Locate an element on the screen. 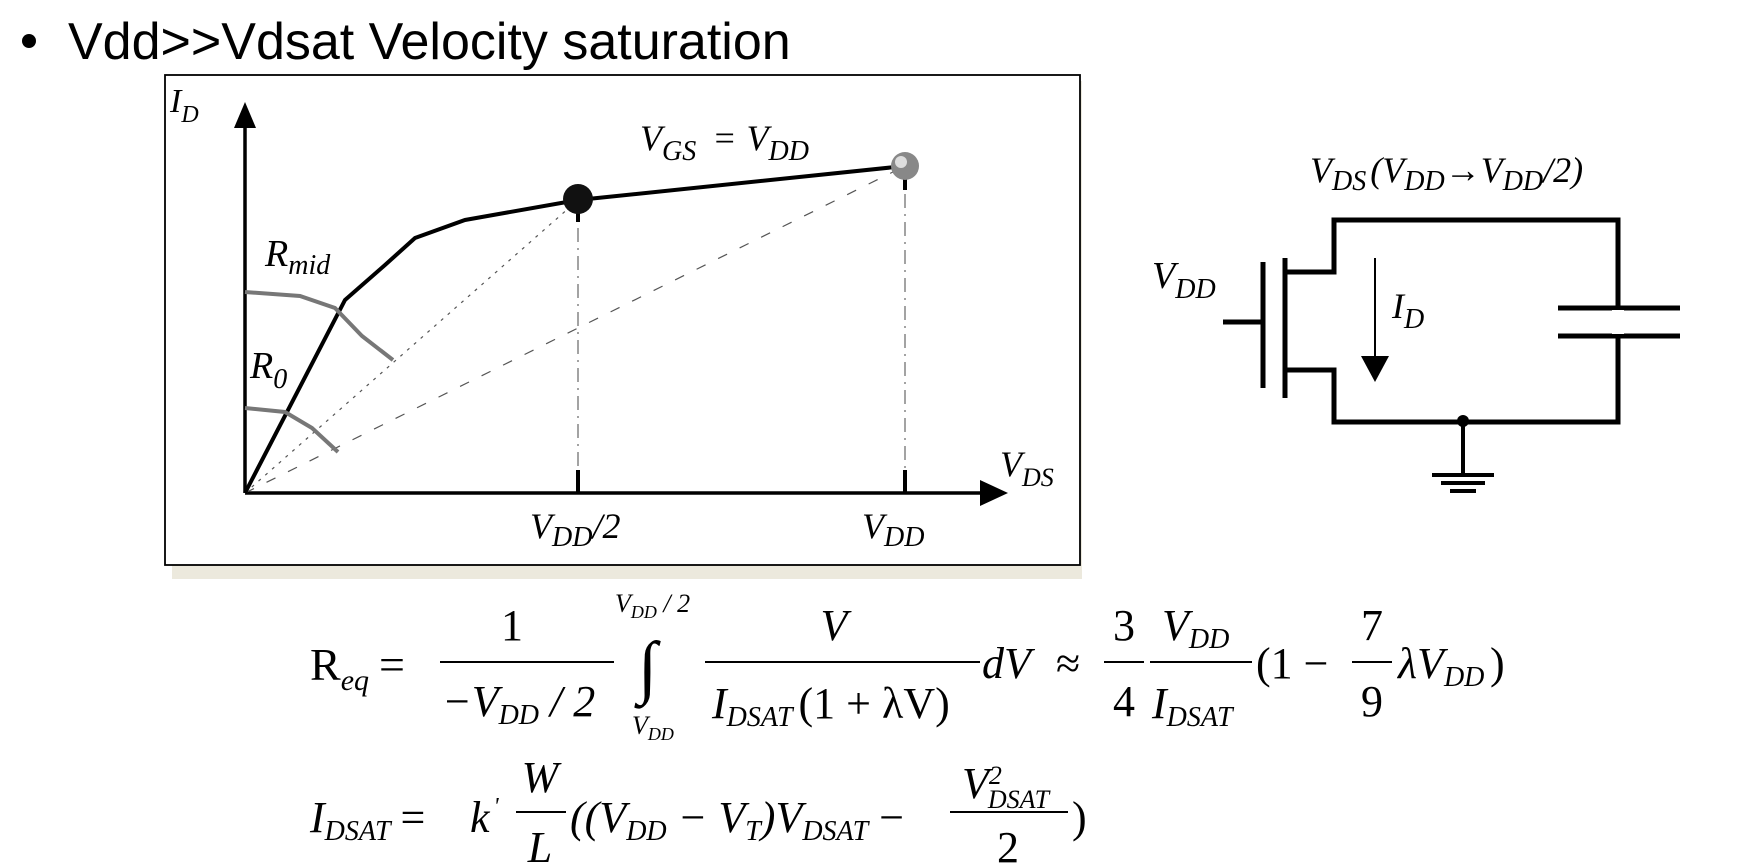  vdsat2-numerator: V2 DSAT is located at coordinates (1006, 786).